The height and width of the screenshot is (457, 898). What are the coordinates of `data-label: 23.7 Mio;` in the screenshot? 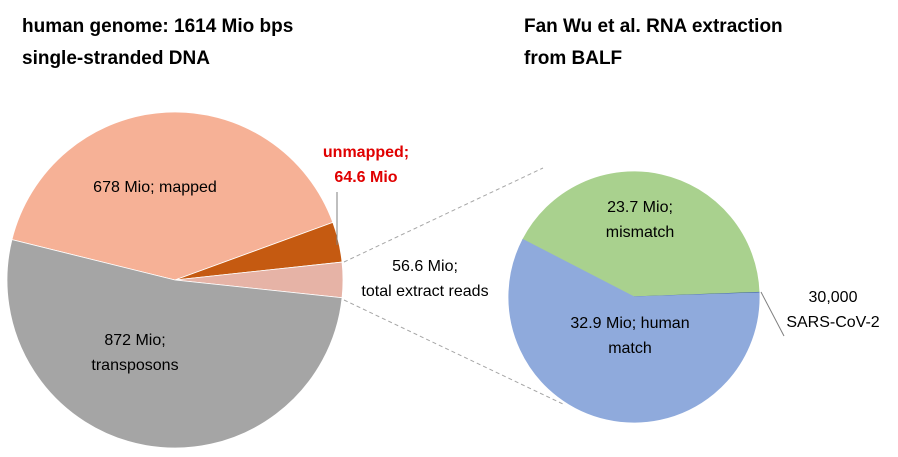 It's located at (640, 207).